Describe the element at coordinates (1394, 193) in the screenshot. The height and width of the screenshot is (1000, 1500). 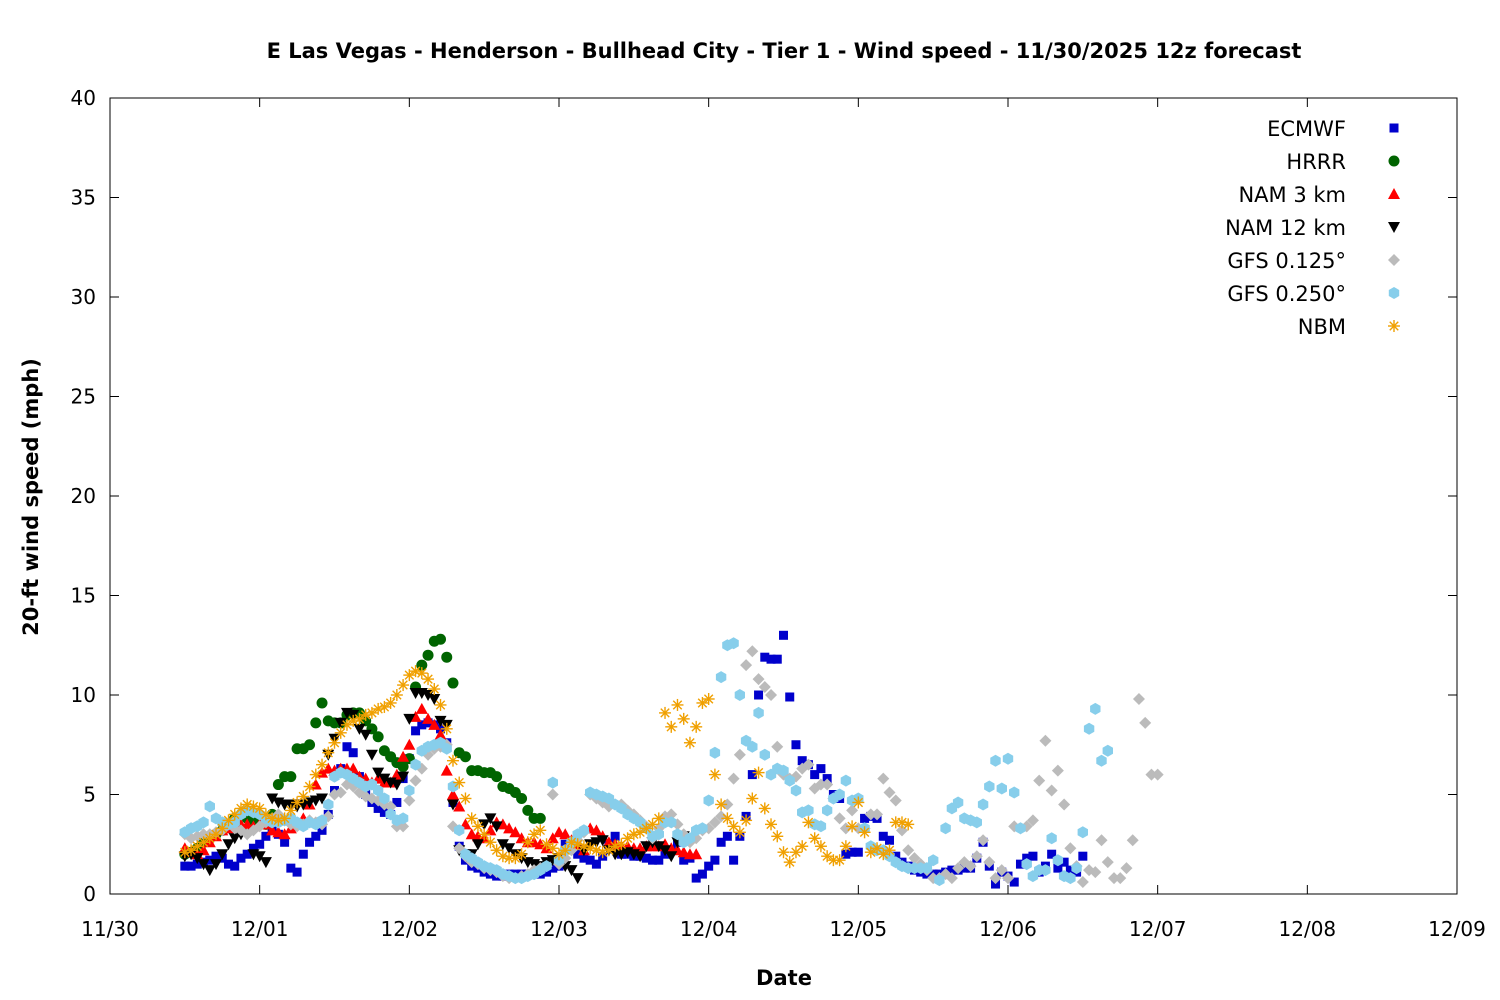
I see `legend-marker-nam-3-km` at that location.